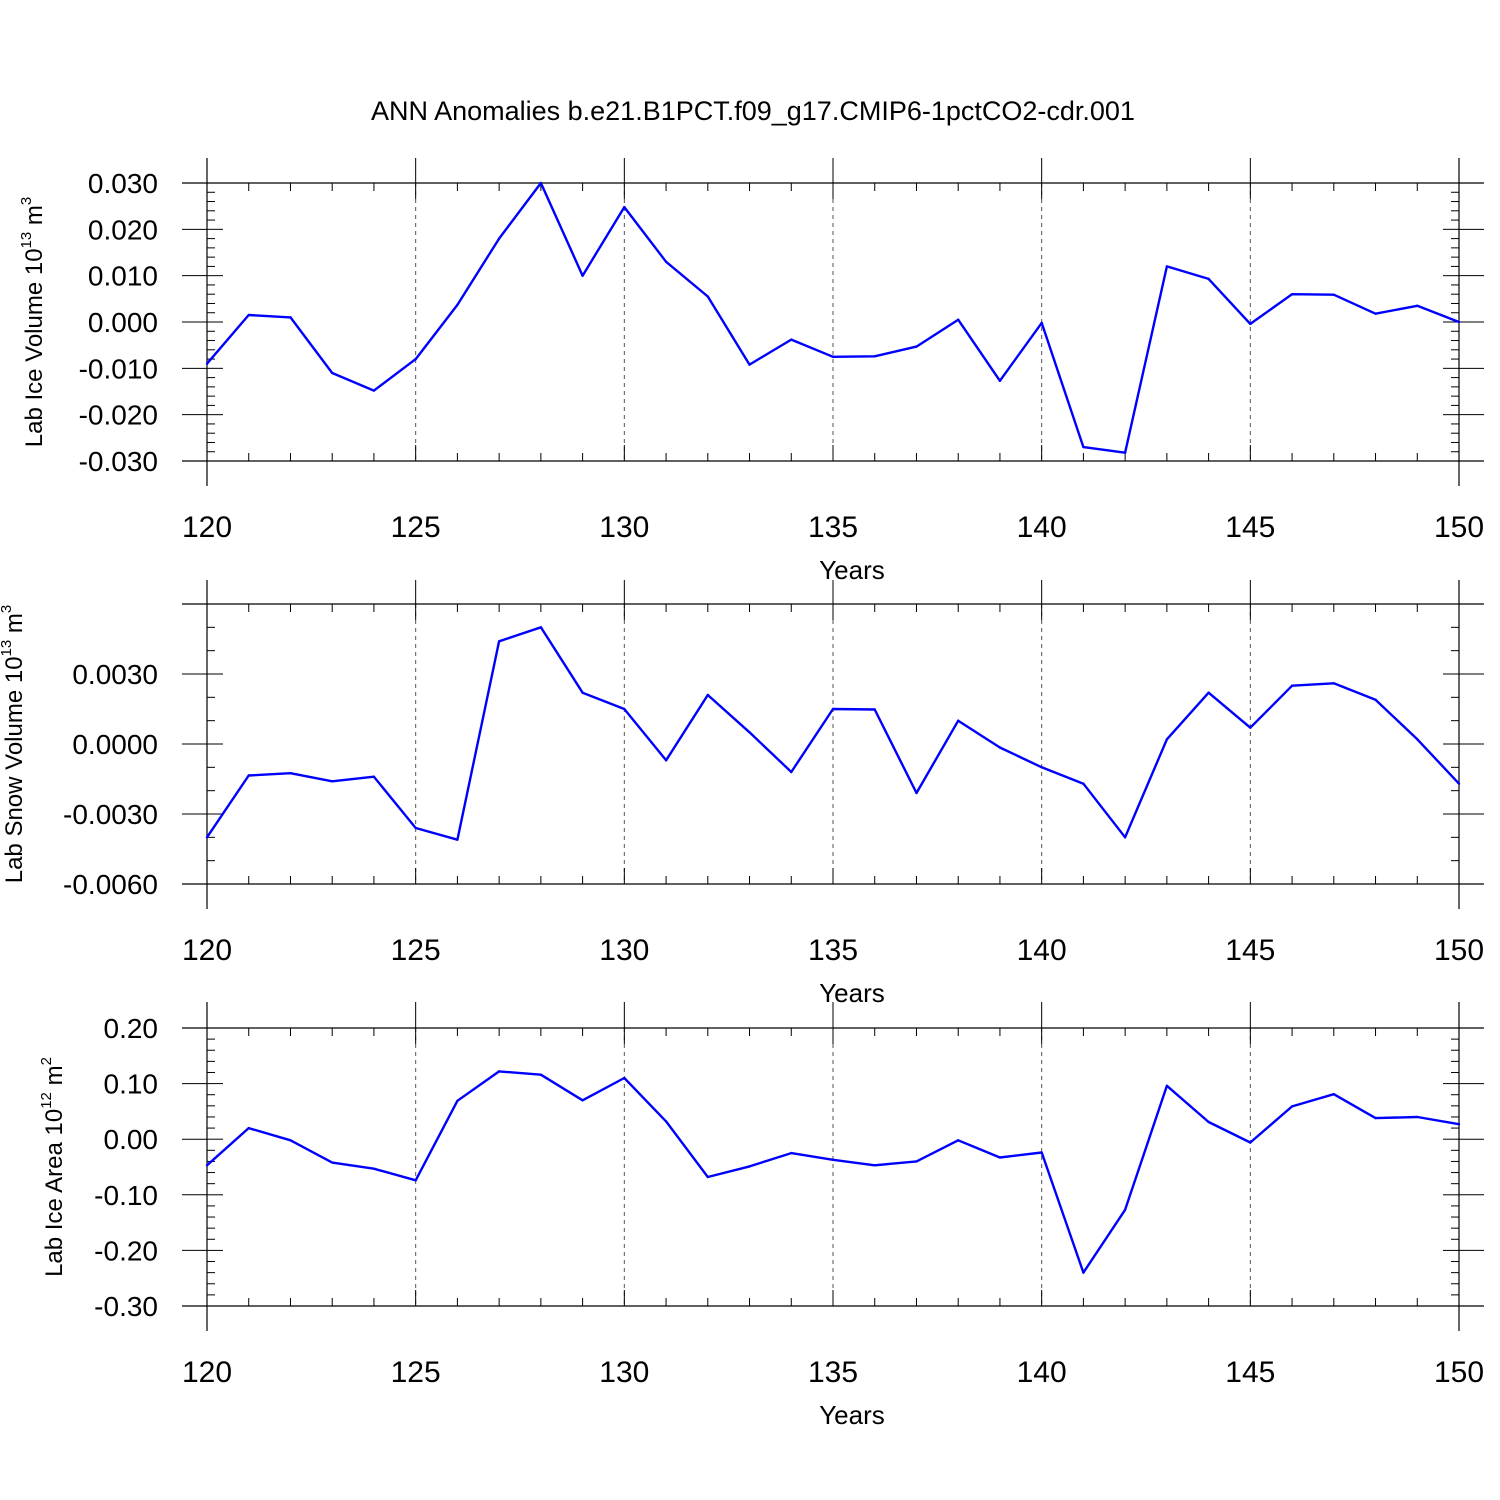  Describe the element at coordinates (126, 1250) in the screenshot. I see `y-tick-label: -0.20` at that location.